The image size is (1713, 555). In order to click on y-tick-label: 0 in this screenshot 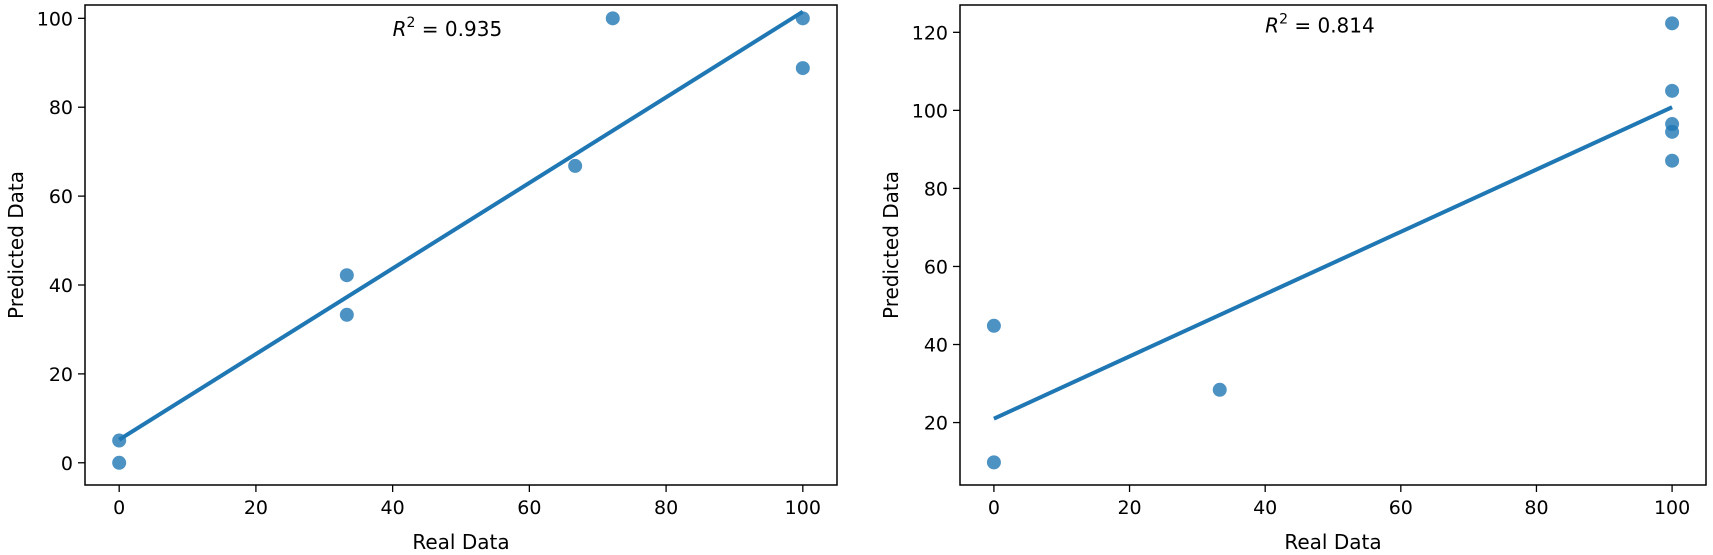, I will do `click(67, 464)`.